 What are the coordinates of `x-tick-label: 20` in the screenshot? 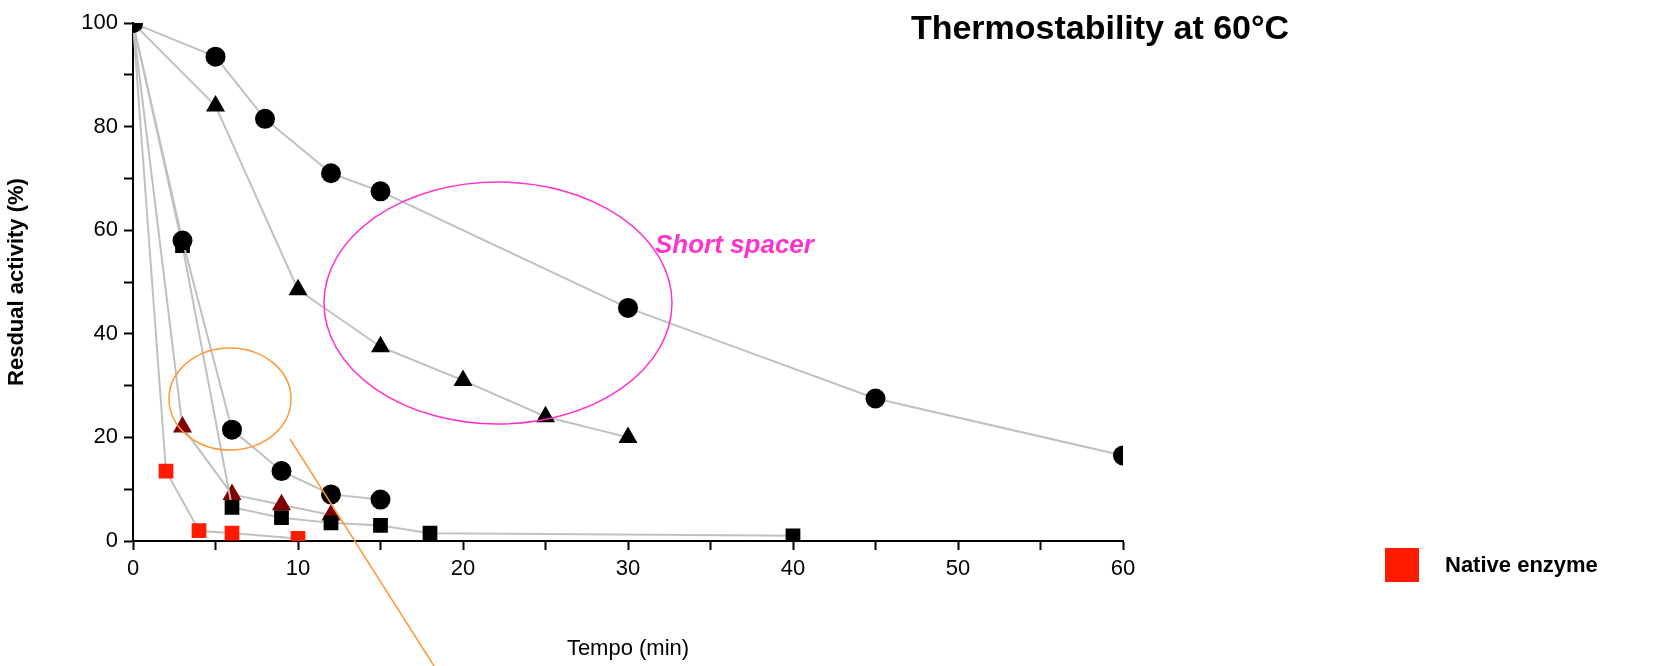 It's located at (463, 568).